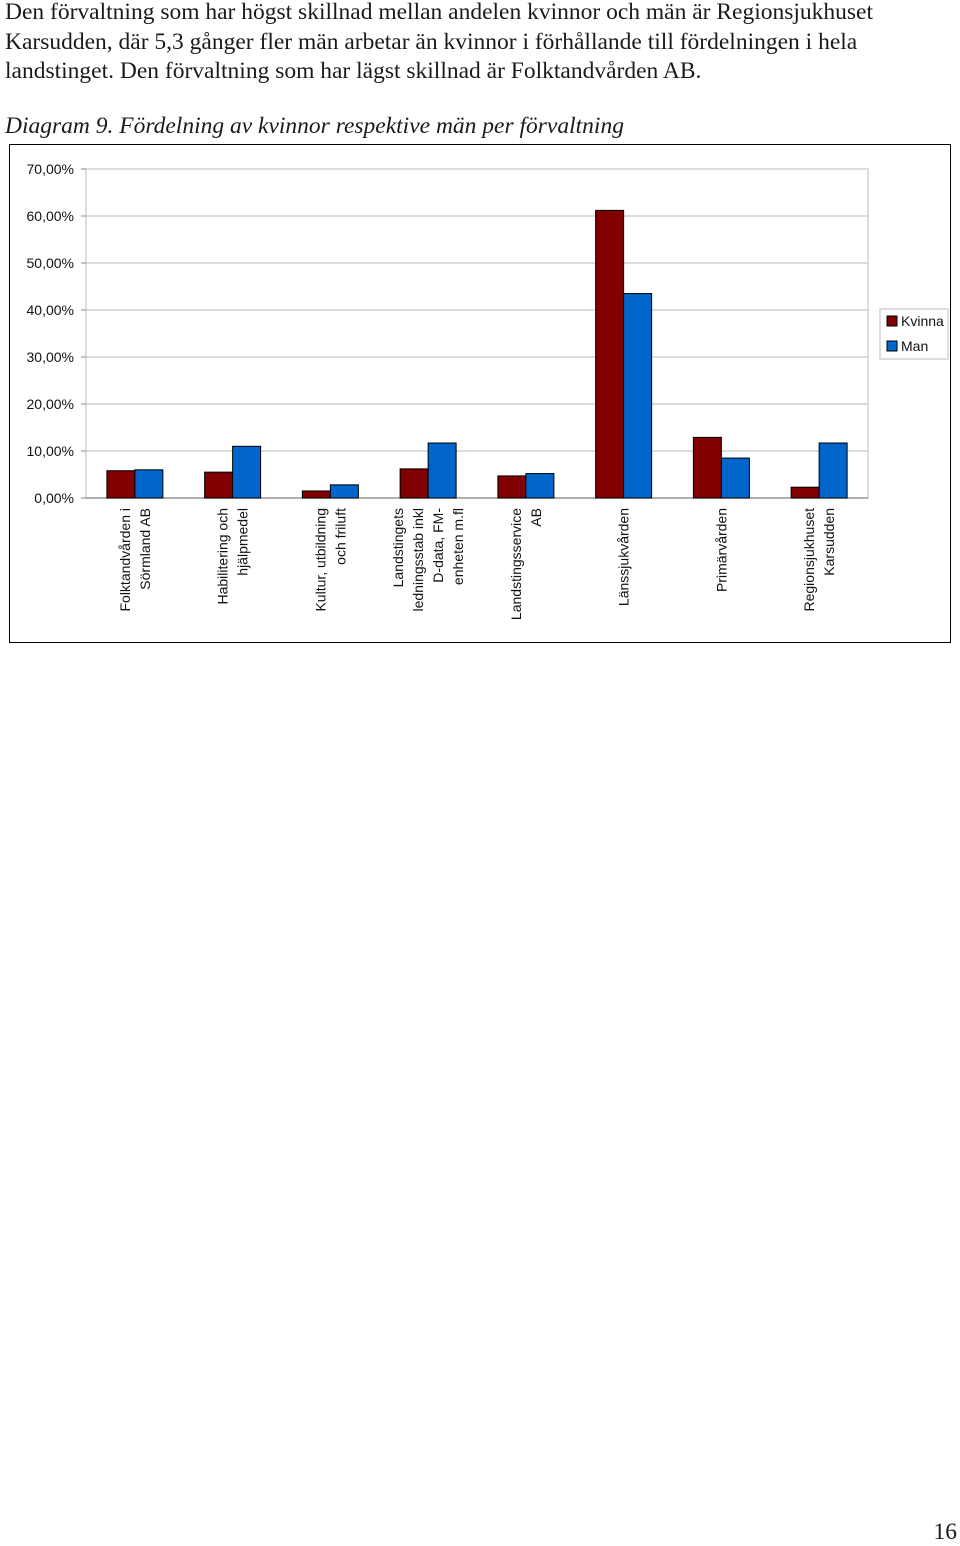 The width and height of the screenshot is (960, 1546). Describe the element at coordinates (243, 542) in the screenshot. I see `category-label-line: hjälpmedel` at that location.